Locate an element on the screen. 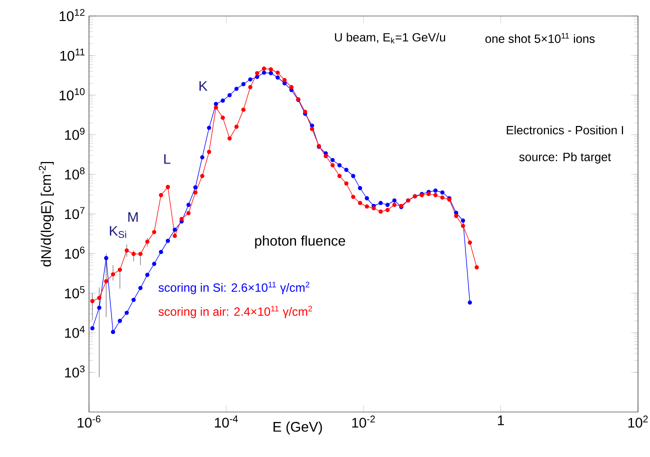 This screenshot has width=650, height=457. y-tick-label: 10$^{5}$ is located at coordinates (75, 292).